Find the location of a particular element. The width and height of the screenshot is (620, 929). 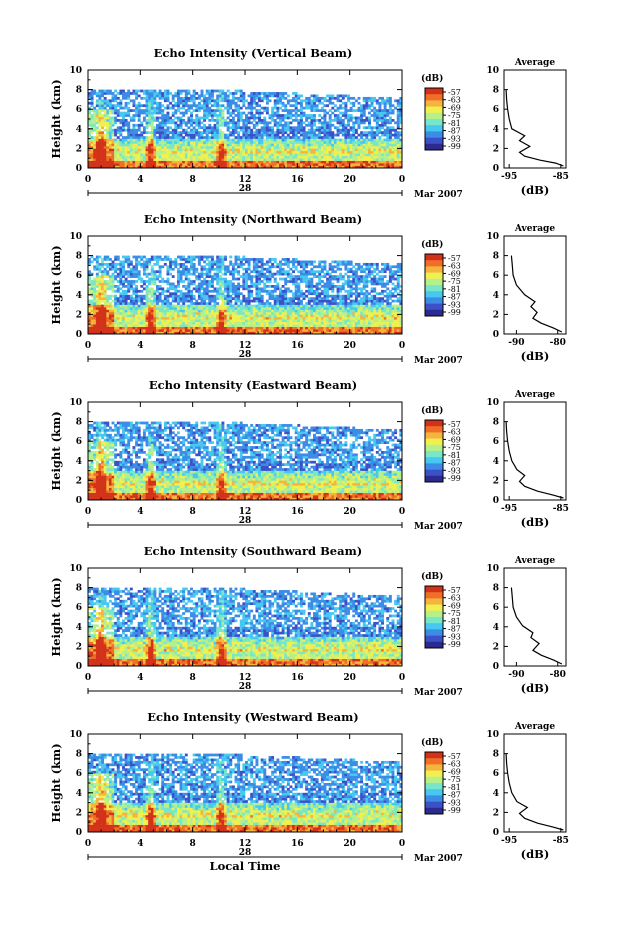

colorbar-segment is located at coordinates (434, 110).